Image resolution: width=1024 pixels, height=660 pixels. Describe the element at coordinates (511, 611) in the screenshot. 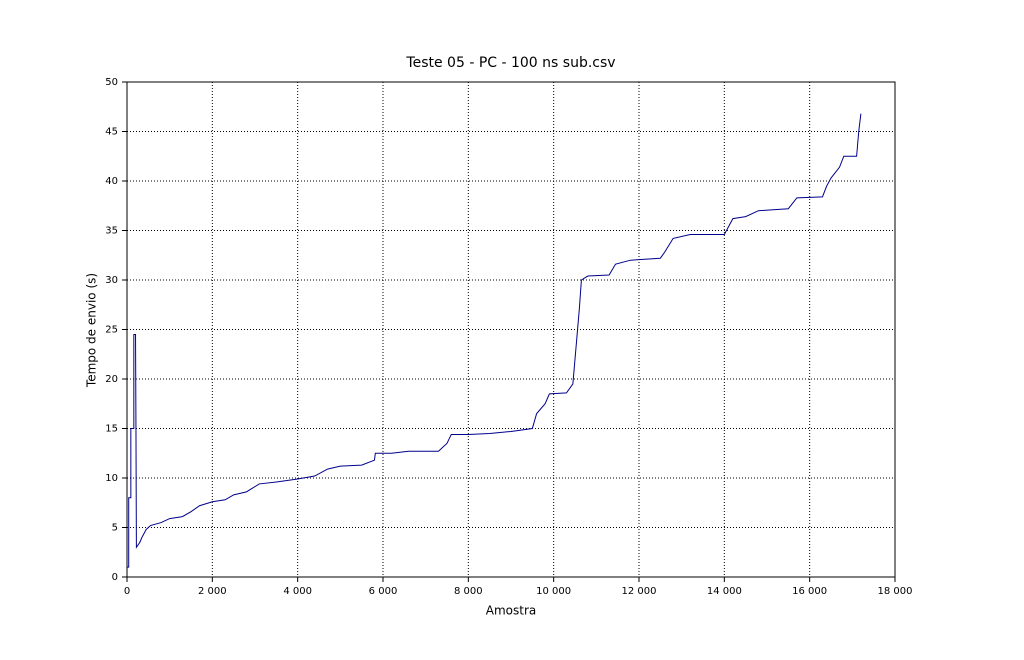

I see `x-axis-label: Amostra` at that location.